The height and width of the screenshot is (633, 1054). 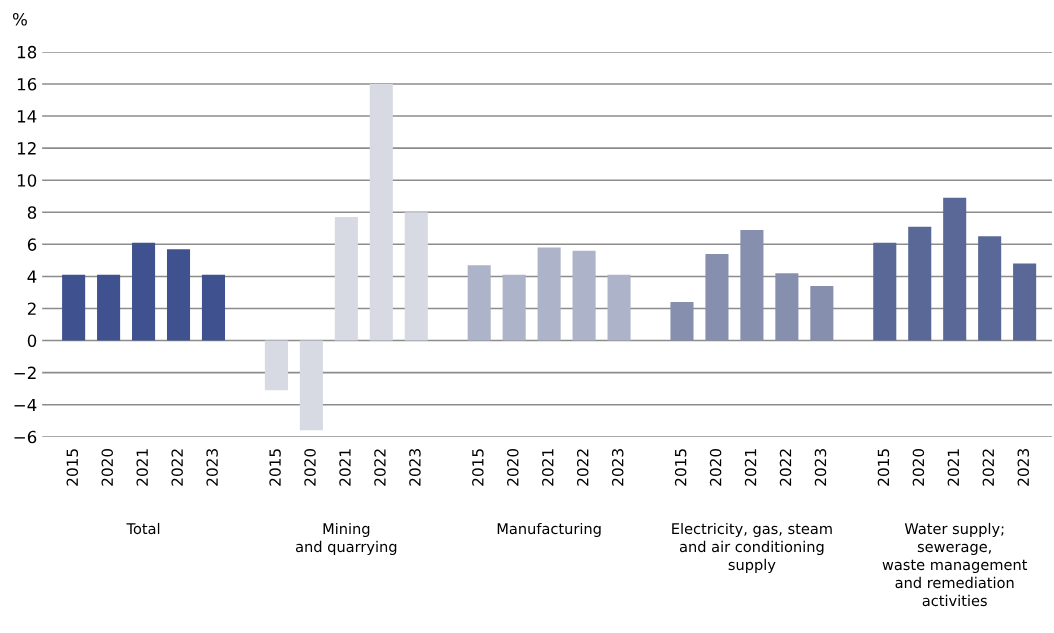 What do you see at coordinates (19, 19) in the screenshot?
I see `y-axis-title: %` at bounding box center [19, 19].